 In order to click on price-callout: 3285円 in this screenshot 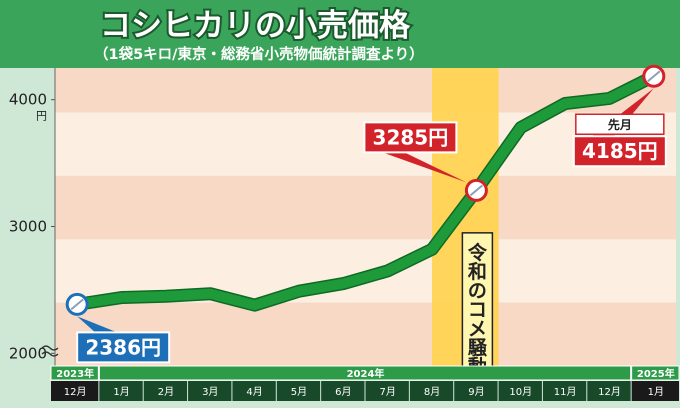, I will do `click(415, 152)`.